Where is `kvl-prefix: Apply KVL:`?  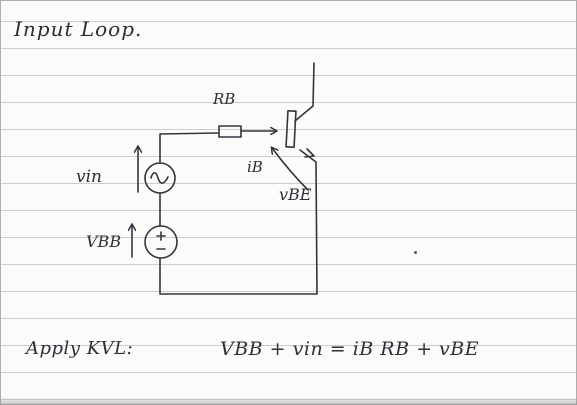 kvl-prefix: Apply KVL: is located at coordinates (80, 348).